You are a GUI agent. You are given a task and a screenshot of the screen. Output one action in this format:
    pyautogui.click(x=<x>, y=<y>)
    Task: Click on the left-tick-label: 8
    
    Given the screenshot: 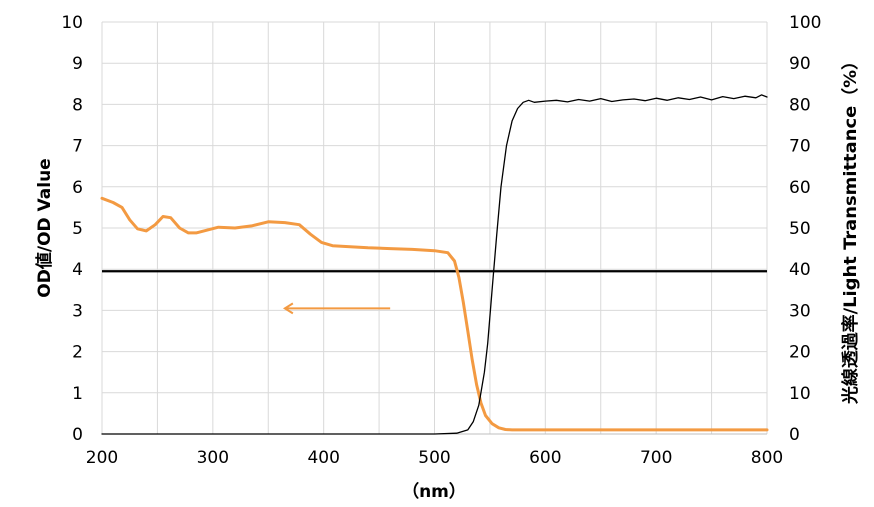 What is the action you would take?
    pyautogui.click(x=77, y=105)
    